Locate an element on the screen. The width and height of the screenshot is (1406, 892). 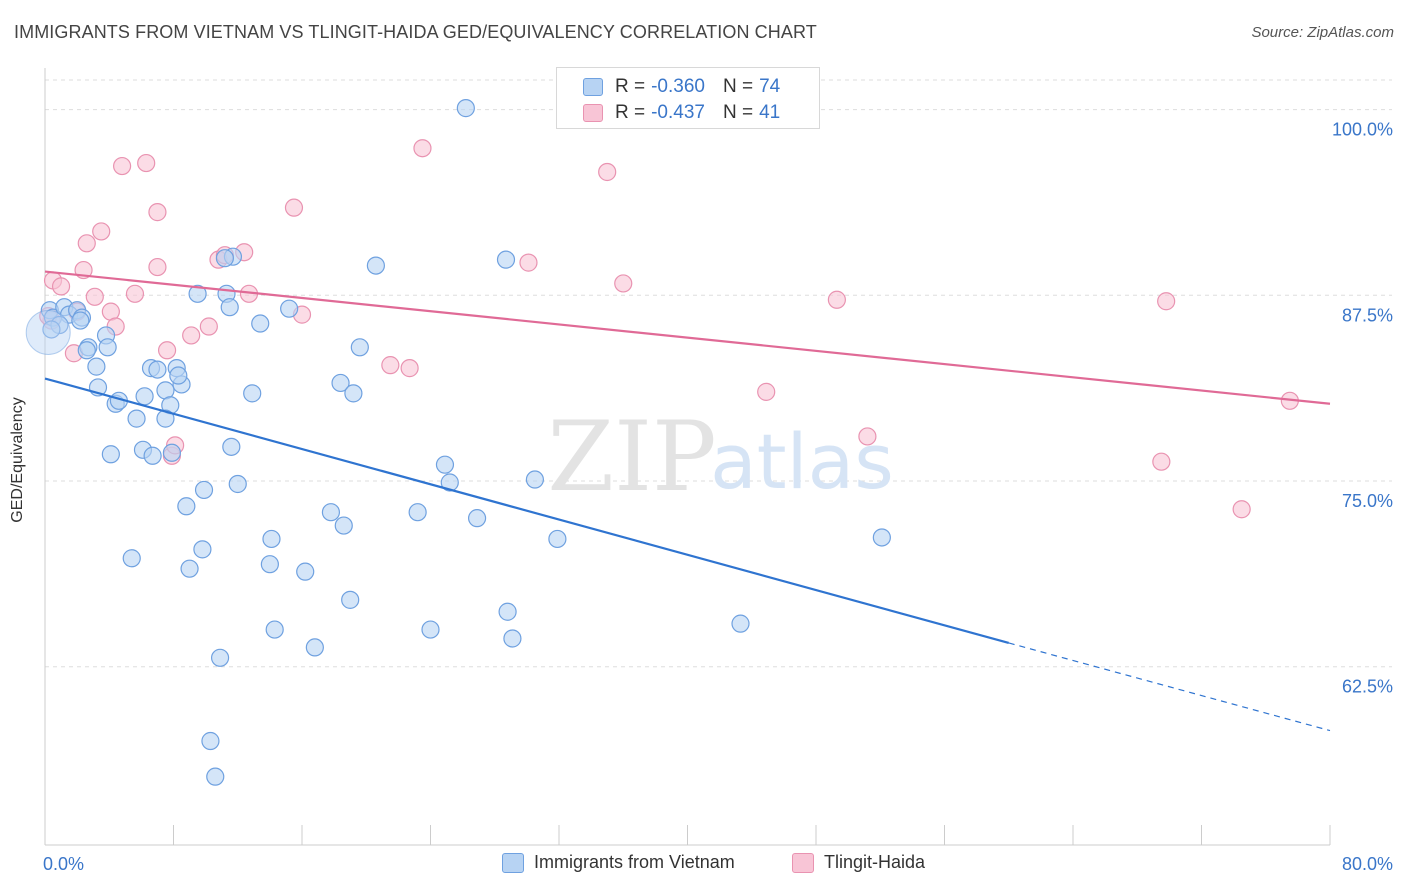
x-tick-label: 0.0% is located at coordinates (63, 864).